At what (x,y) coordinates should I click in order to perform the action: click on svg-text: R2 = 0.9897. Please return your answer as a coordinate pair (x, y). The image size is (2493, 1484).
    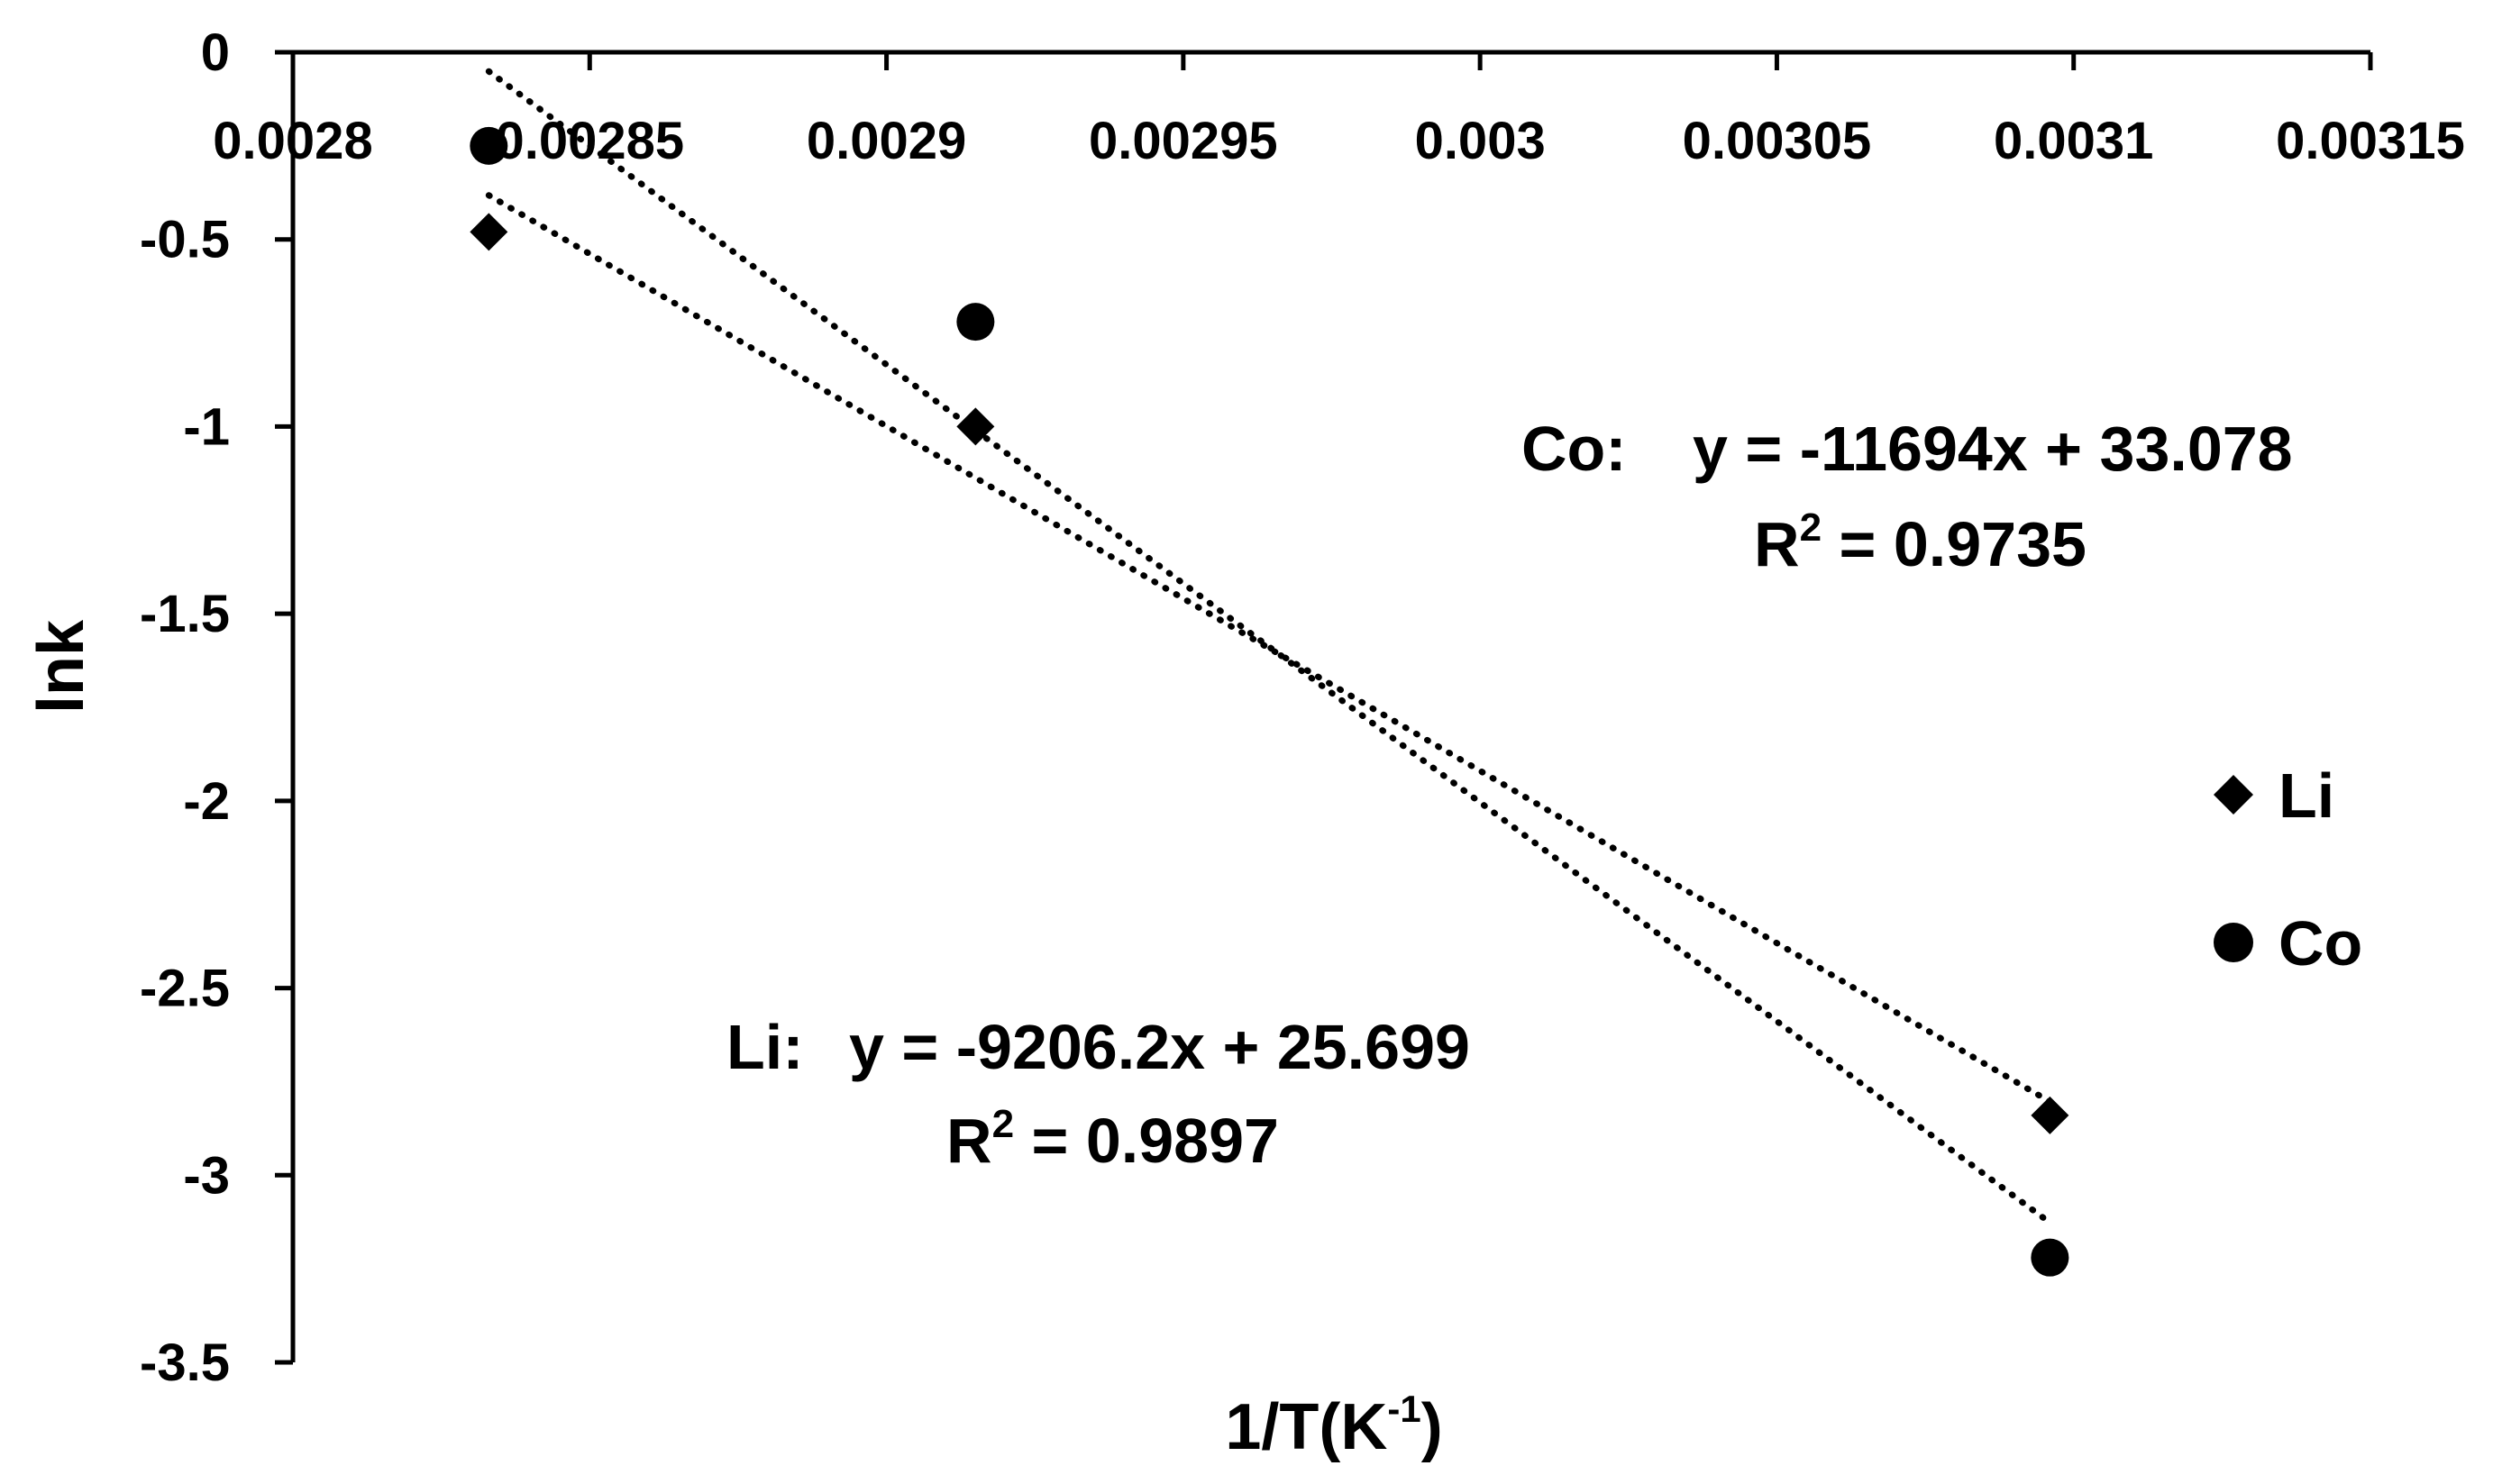
    Looking at the image, I should click on (1112, 1139).